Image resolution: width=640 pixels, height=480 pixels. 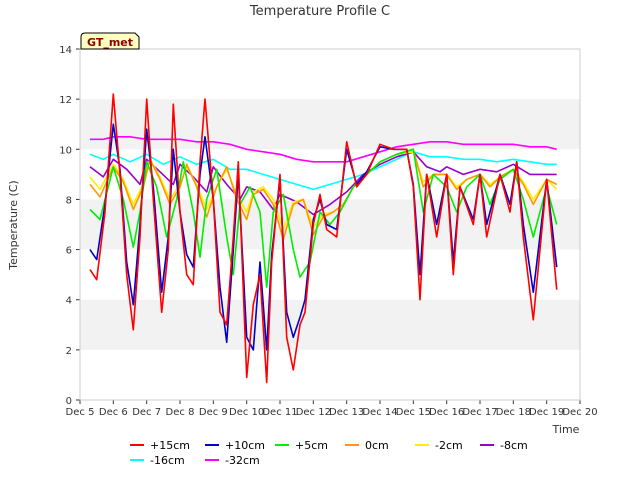 I want to click on series-line-0cm, so click(x=323, y=194).